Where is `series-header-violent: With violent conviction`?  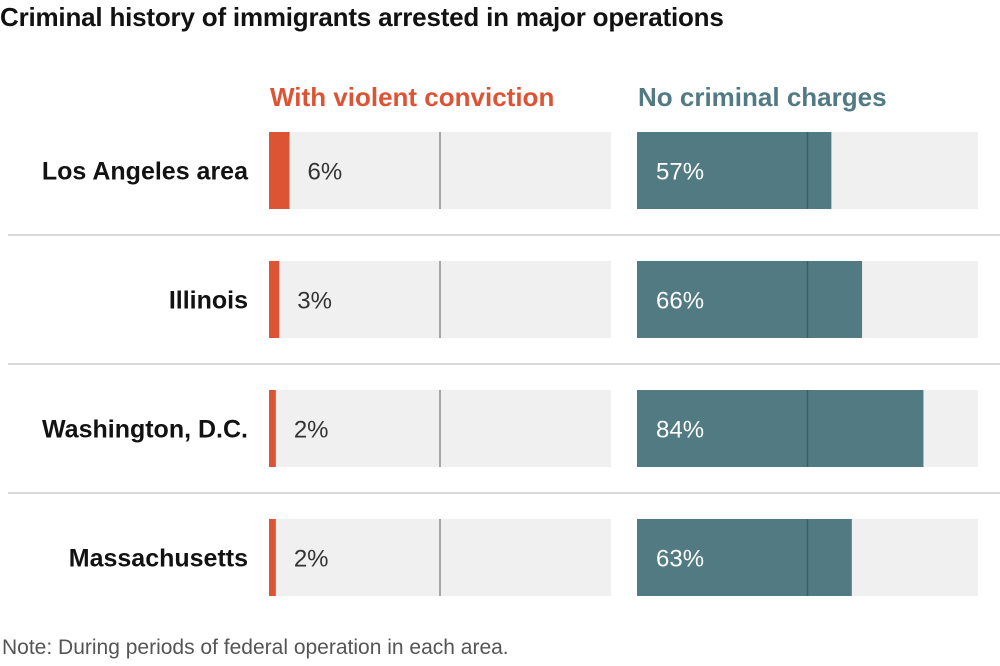
series-header-violent: With violent conviction is located at coordinates (412, 97).